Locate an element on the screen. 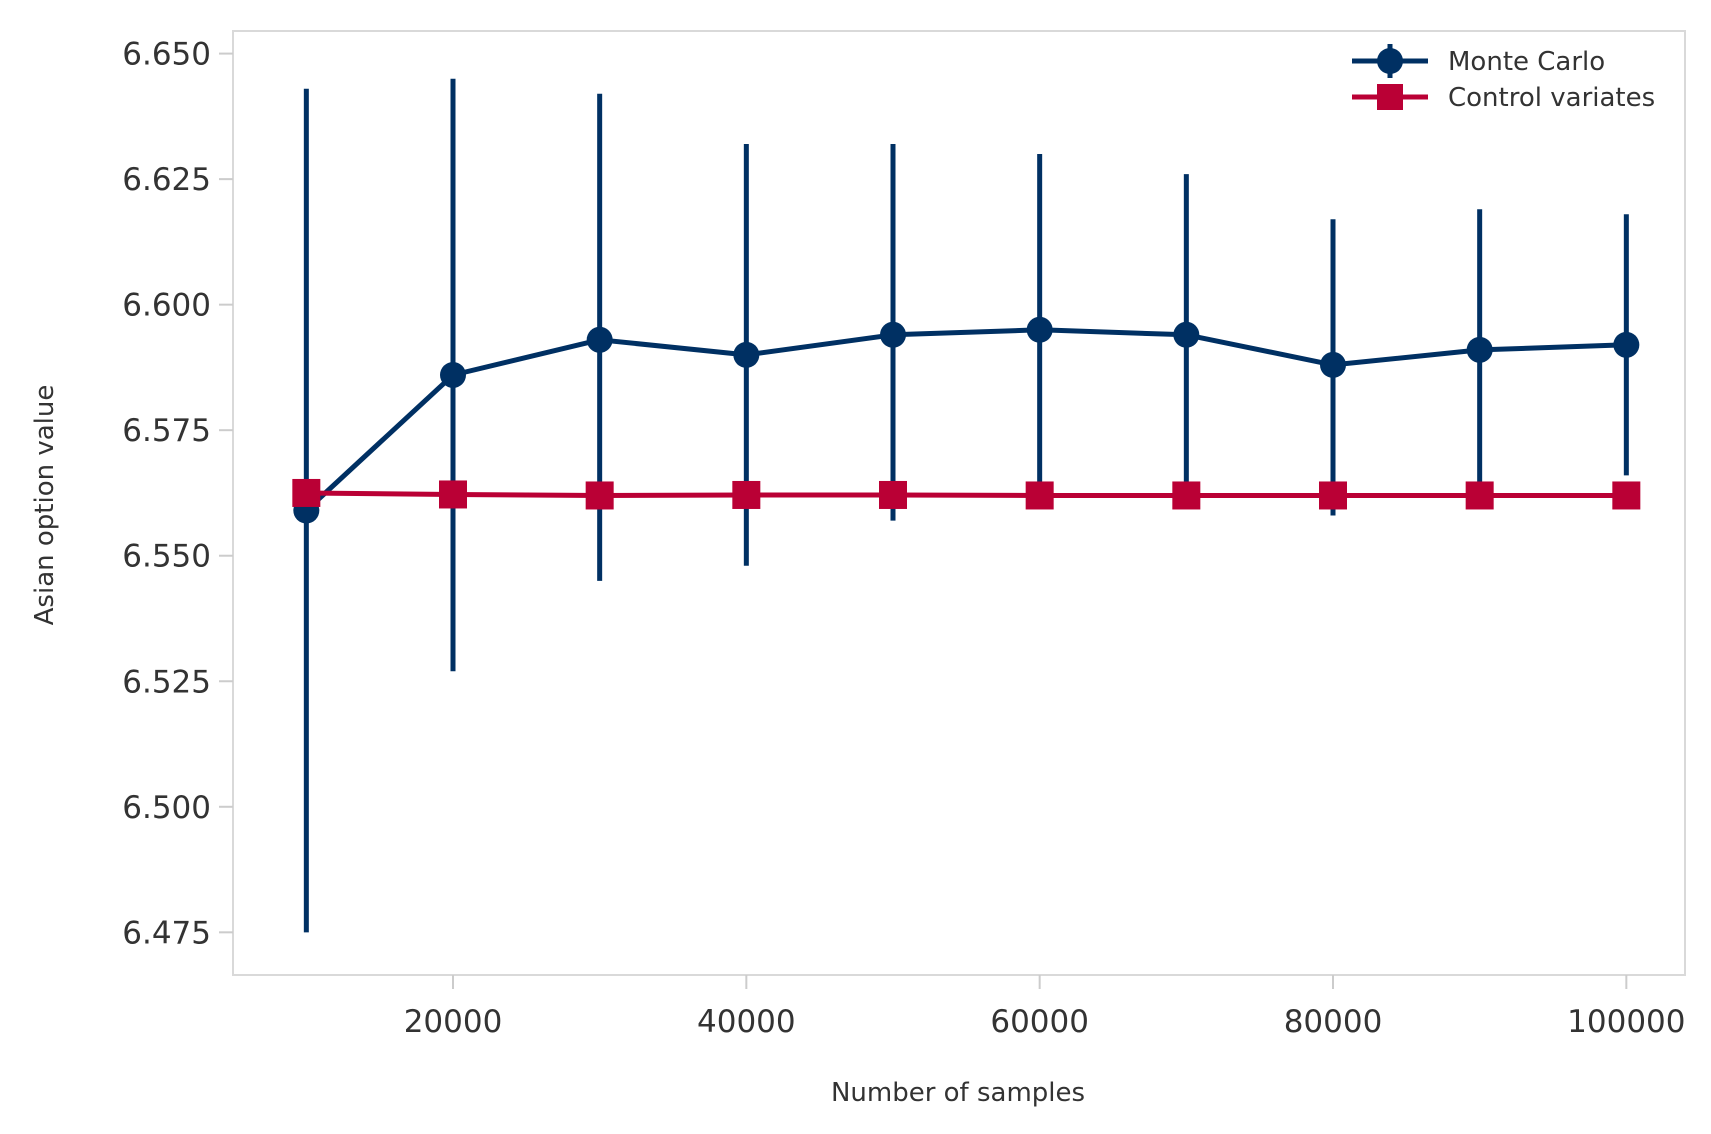 This screenshot has width=1711, height=1134. x-tick-label: 40000 is located at coordinates (746, 1022).